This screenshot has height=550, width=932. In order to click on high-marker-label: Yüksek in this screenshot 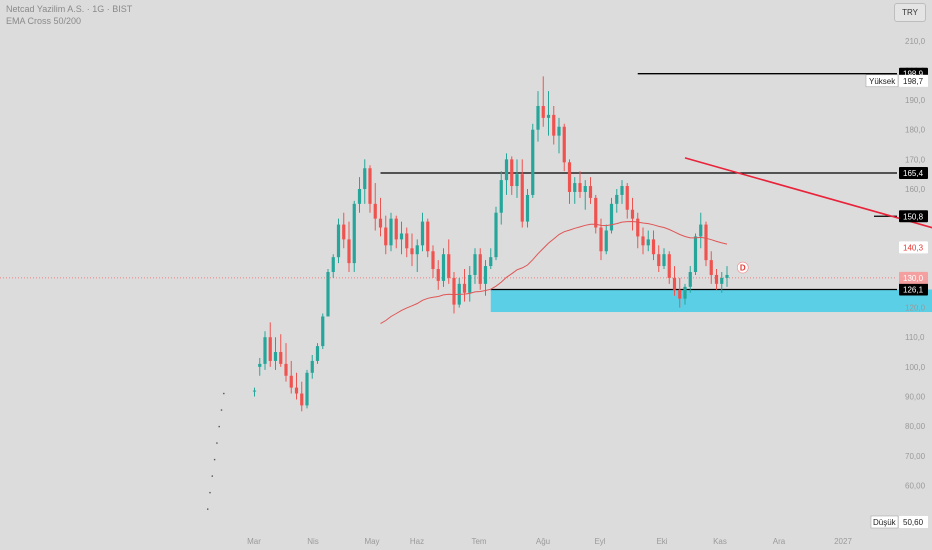, I will do `click(882, 81)`.